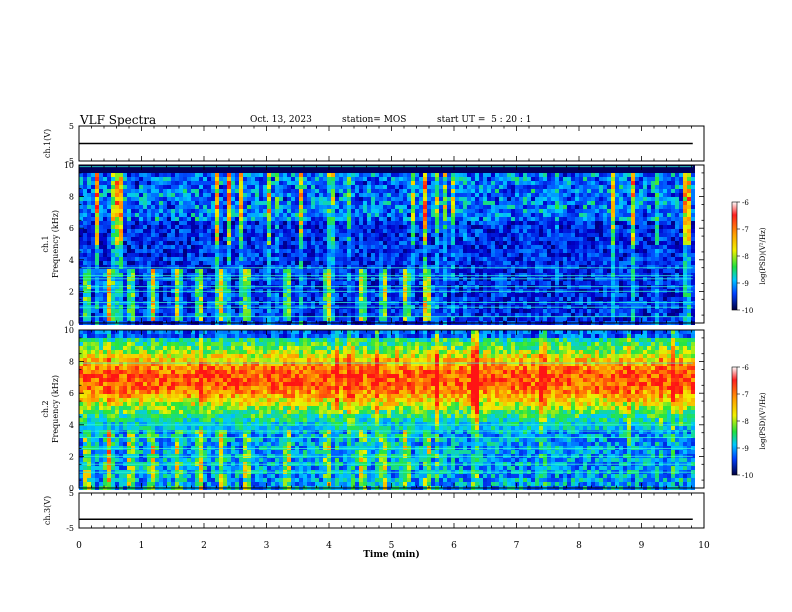 The image size is (792, 612). Describe the element at coordinates (579, 546) in the screenshot. I see `x-tick-label: 8` at that location.